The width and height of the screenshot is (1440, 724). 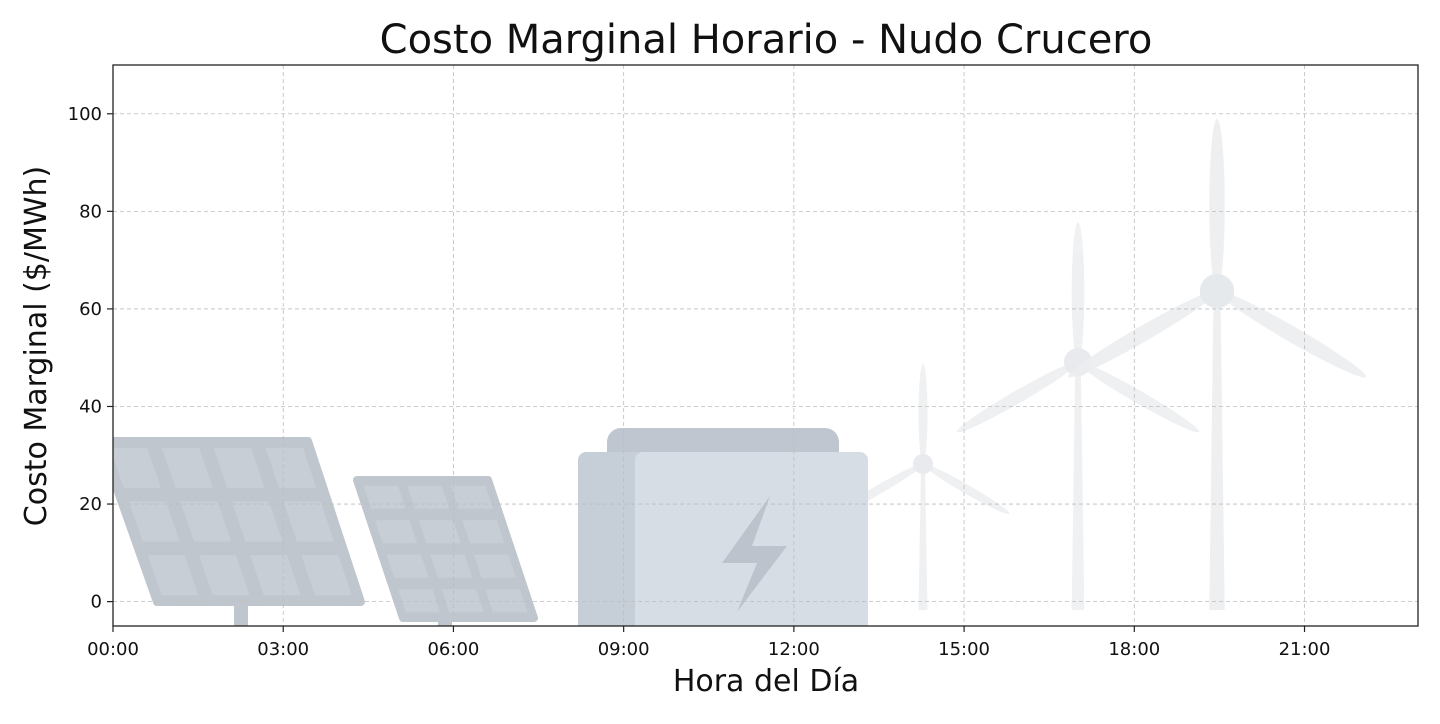 I want to click on y-tick-label: 80, so click(x=90, y=211).